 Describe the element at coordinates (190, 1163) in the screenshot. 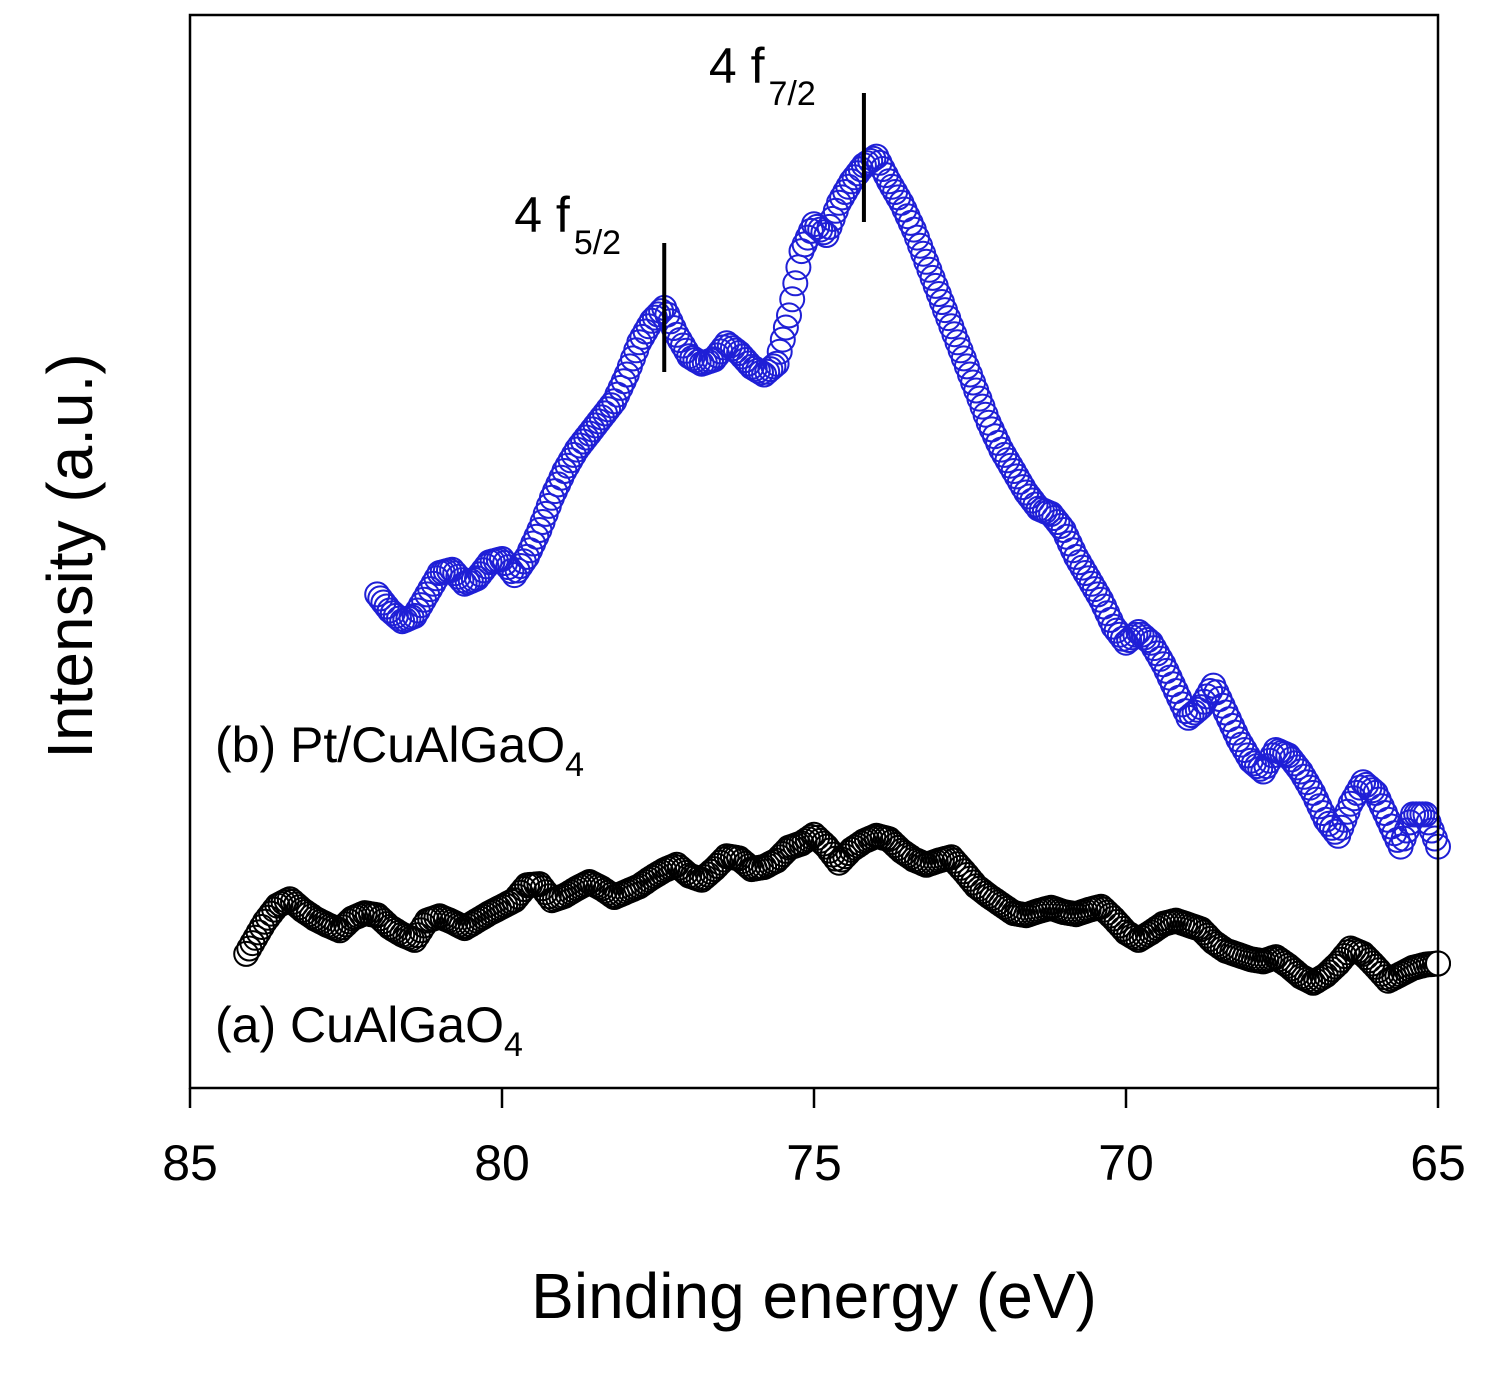

I see `x-tick-label-85: 85` at that location.